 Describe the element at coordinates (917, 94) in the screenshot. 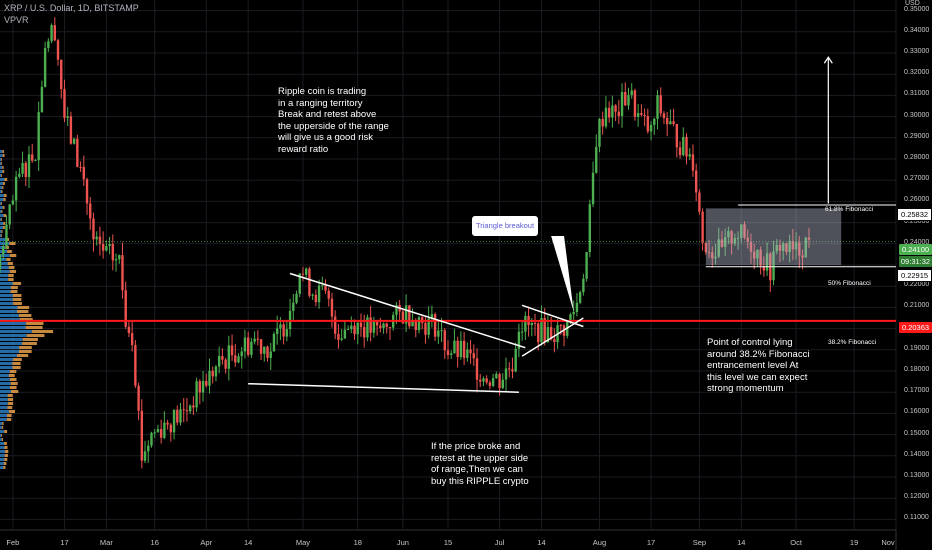

I see `y-tick-label: 0.31000` at that location.